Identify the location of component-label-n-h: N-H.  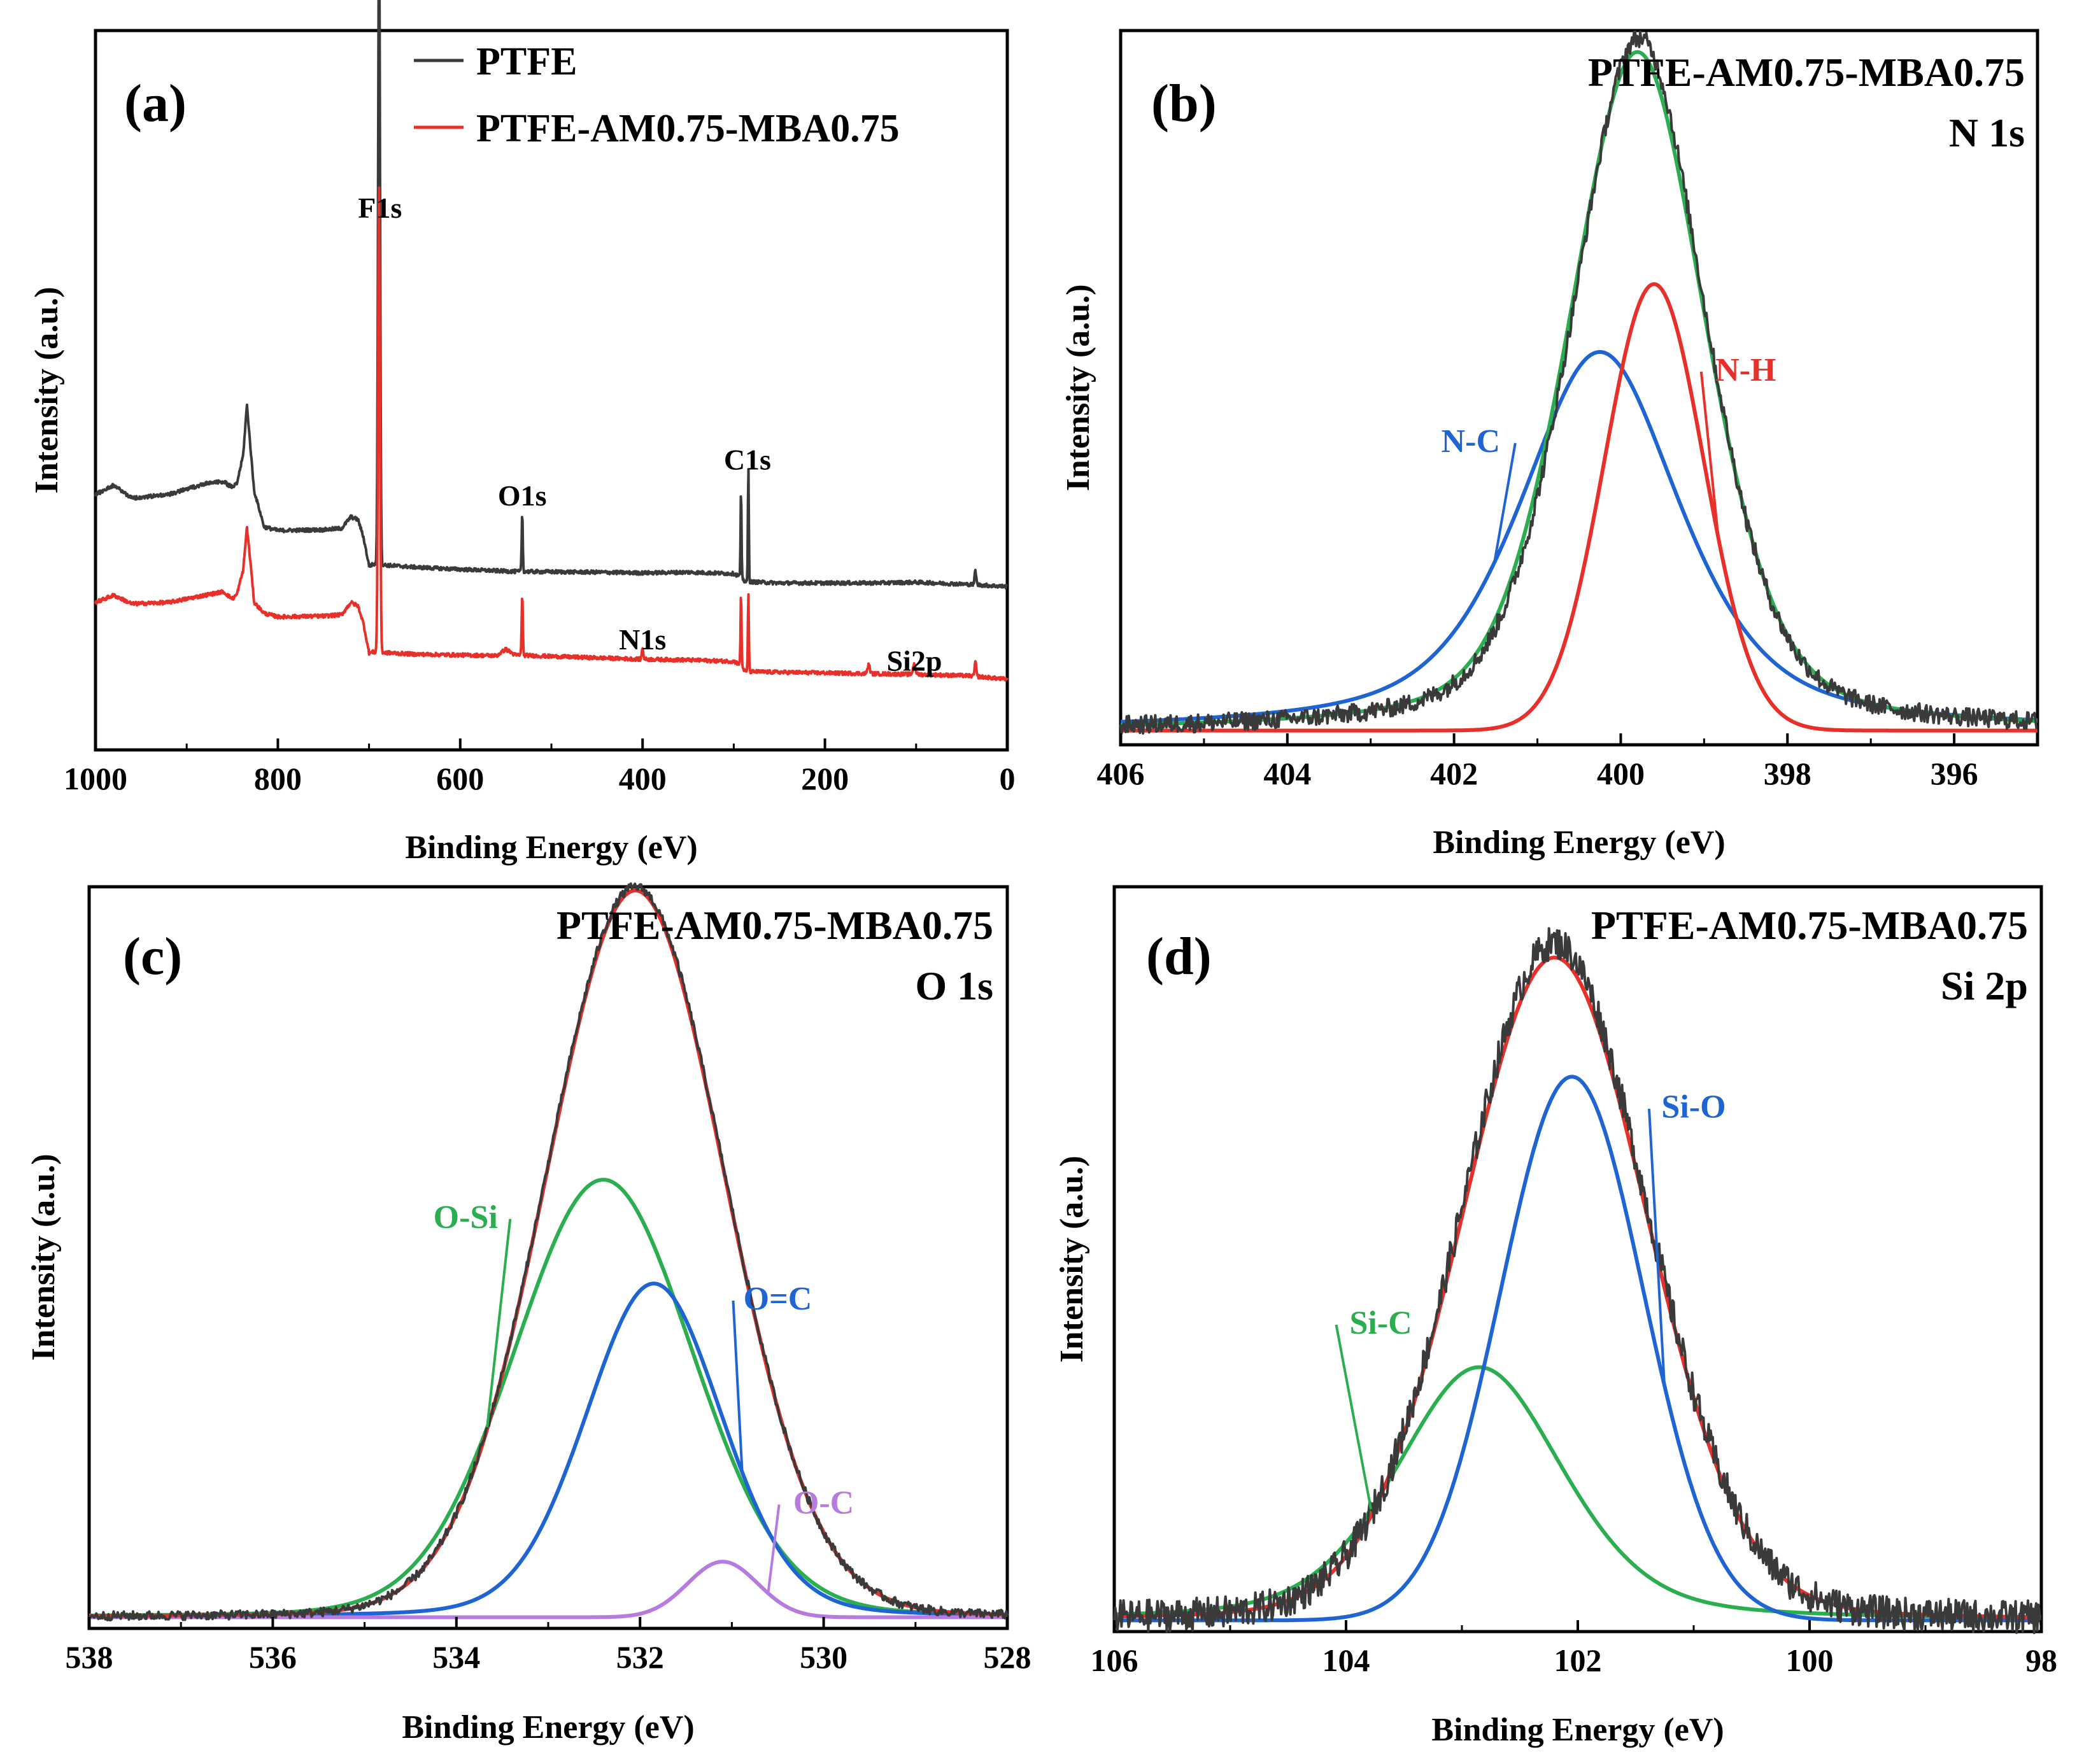
(1745, 370).